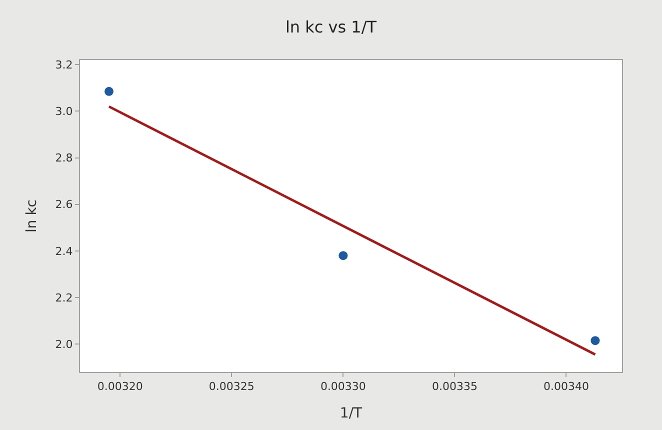 The height and width of the screenshot is (430, 662). Describe the element at coordinates (64, 158) in the screenshot. I see `y-tick-label: 2.8` at that location.